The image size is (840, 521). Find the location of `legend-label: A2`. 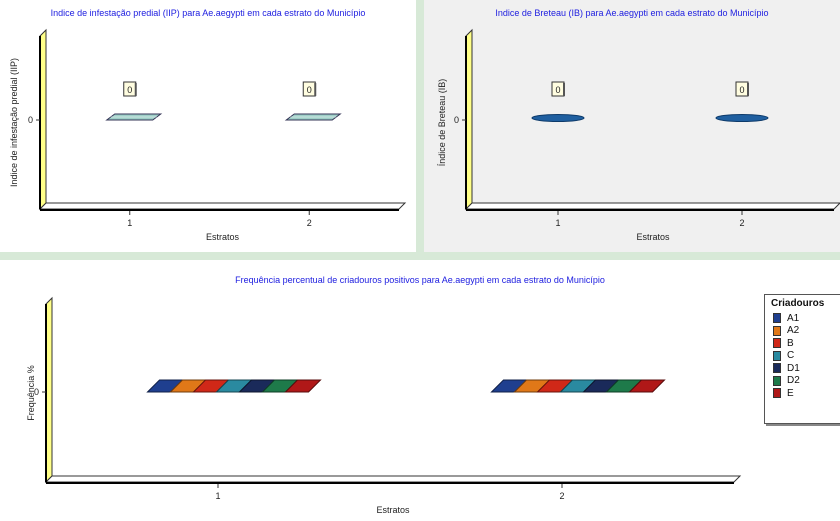

legend-label: A2 is located at coordinates (793, 331).